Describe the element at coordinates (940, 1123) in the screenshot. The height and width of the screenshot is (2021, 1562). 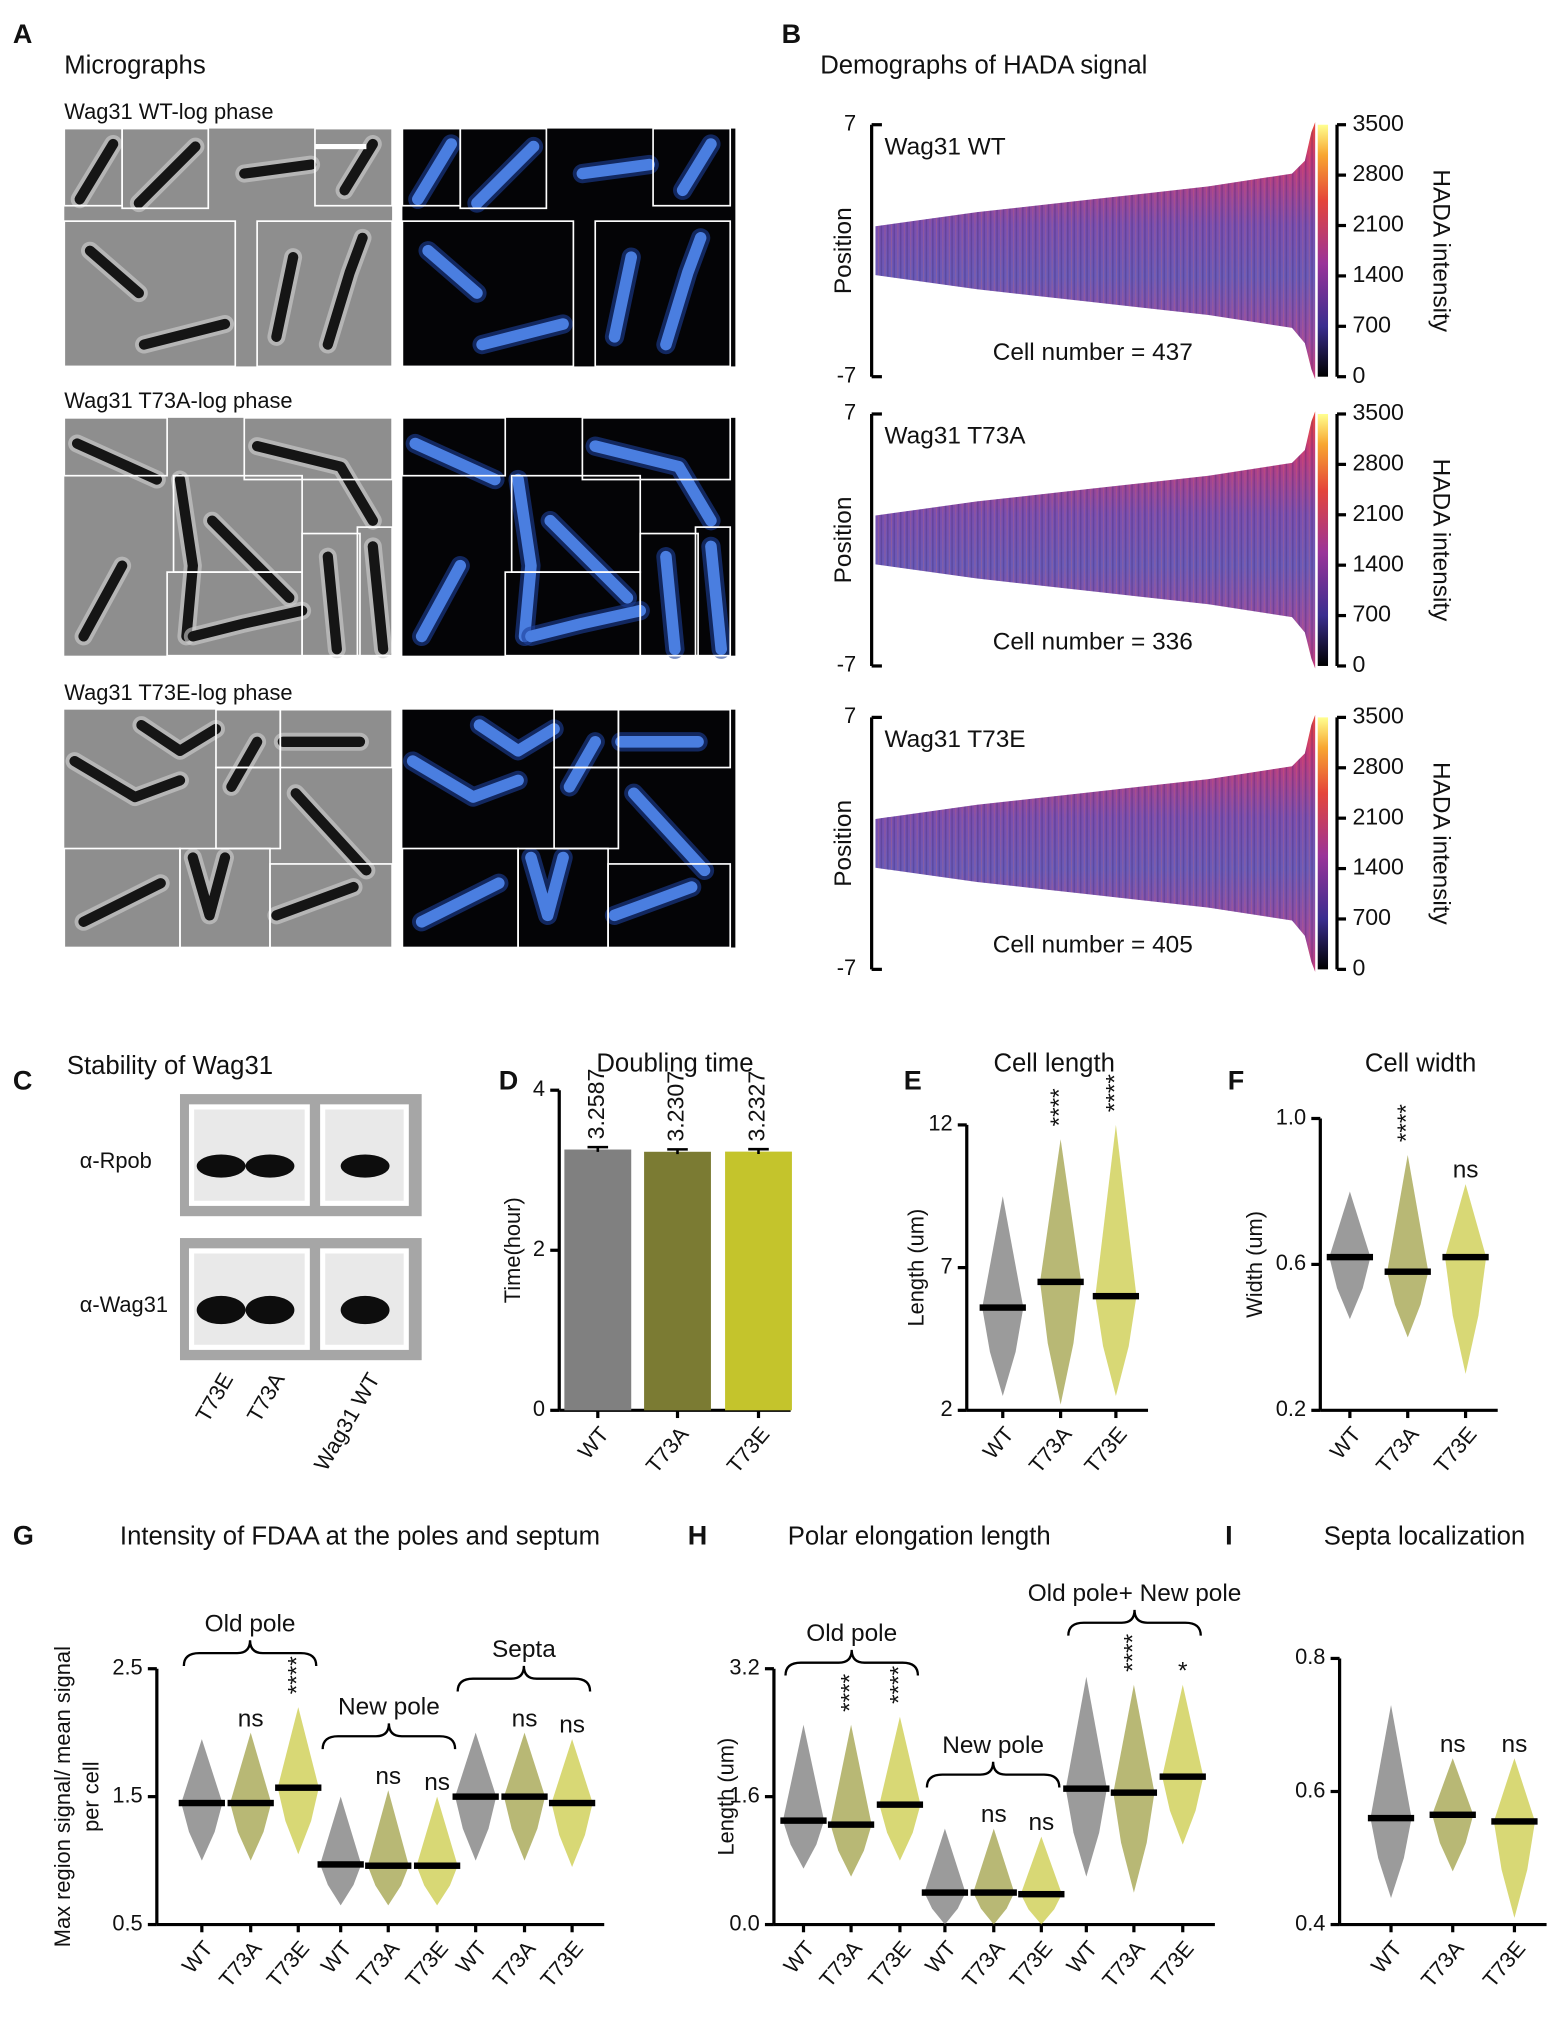
I see `y-tick-label: 12` at that location.